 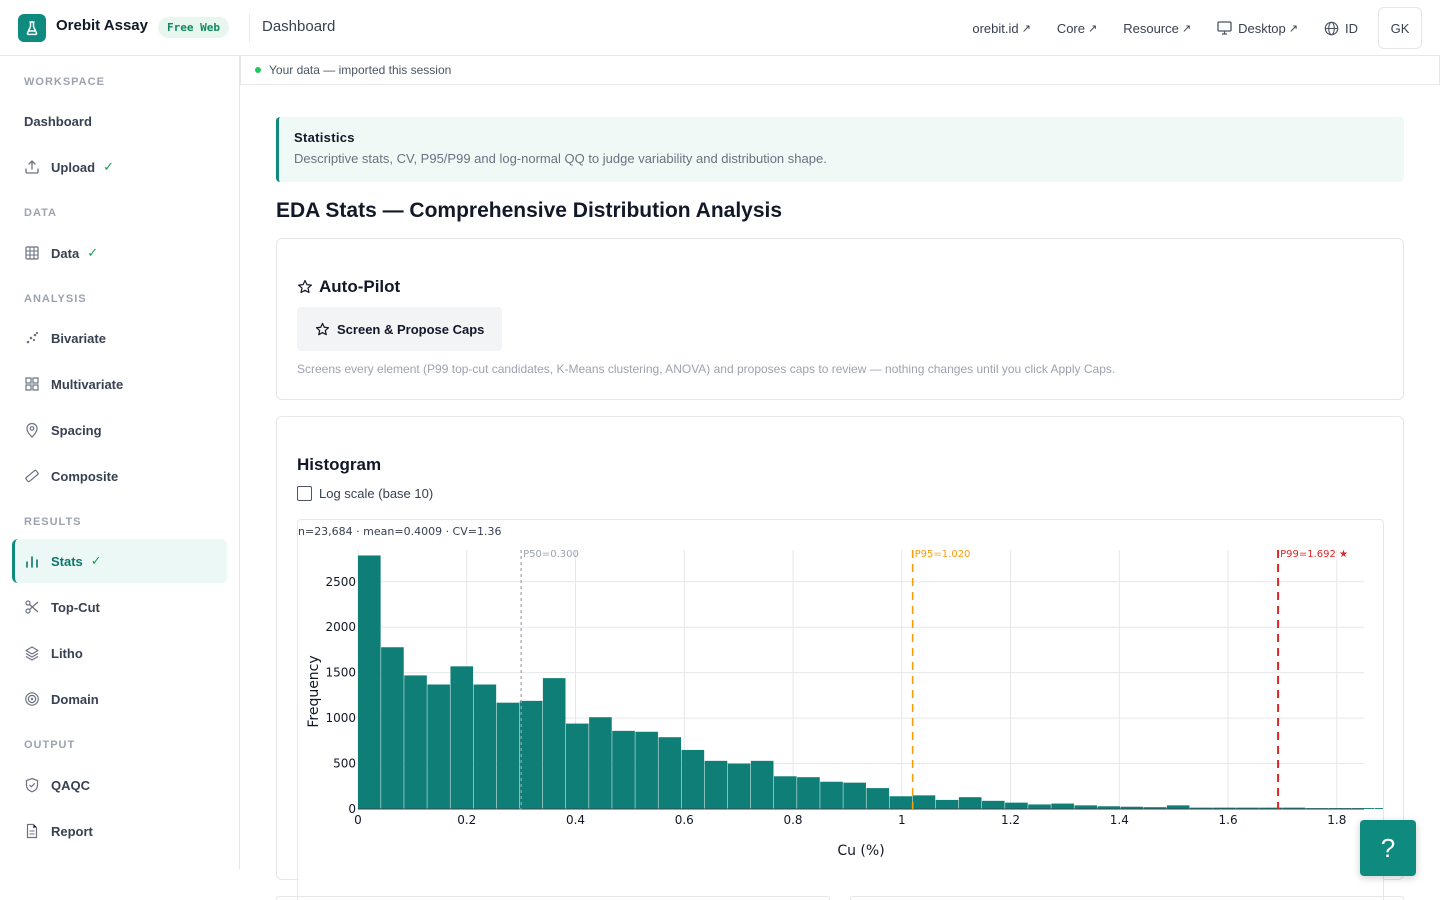 What do you see at coordinates (860, 851) in the screenshot?
I see `x-axis-label: Cu (%)` at bounding box center [860, 851].